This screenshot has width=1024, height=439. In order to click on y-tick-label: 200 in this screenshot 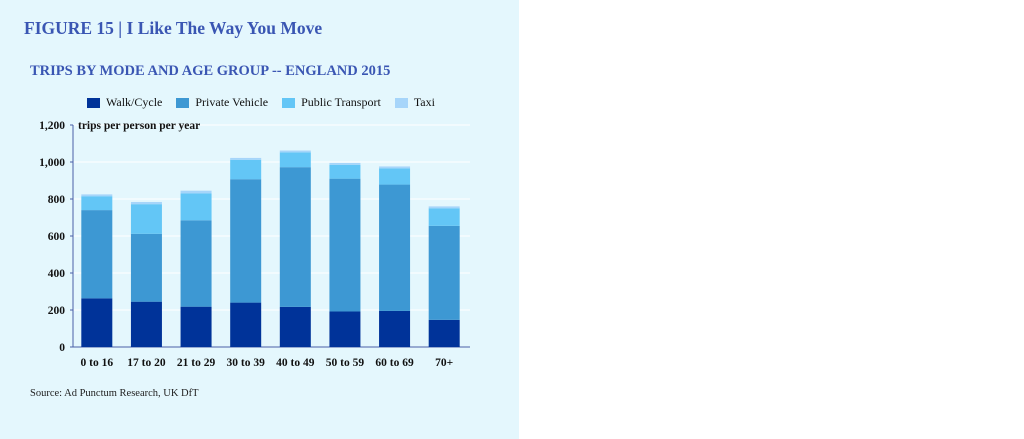, I will do `click(57, 311)`.